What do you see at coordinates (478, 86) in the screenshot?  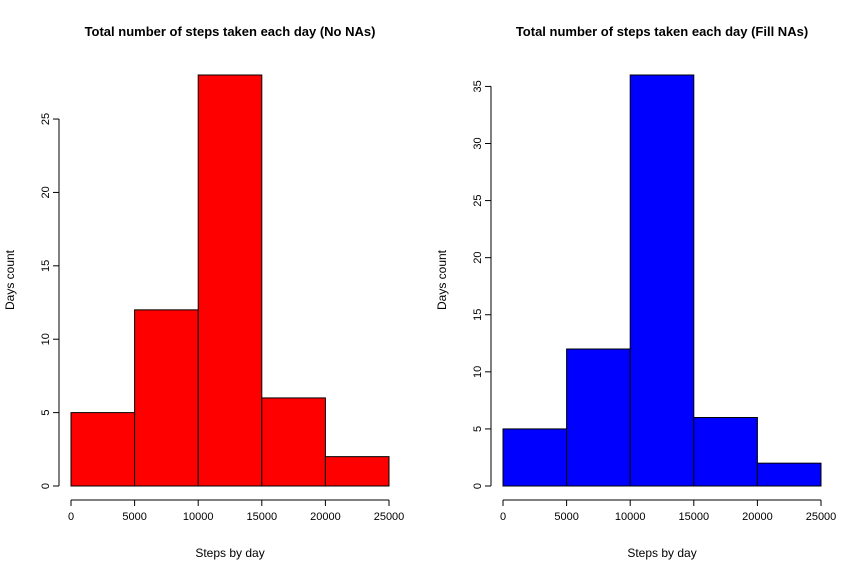 I see `y-tick-label: 35` at bounding box center [478, 86].